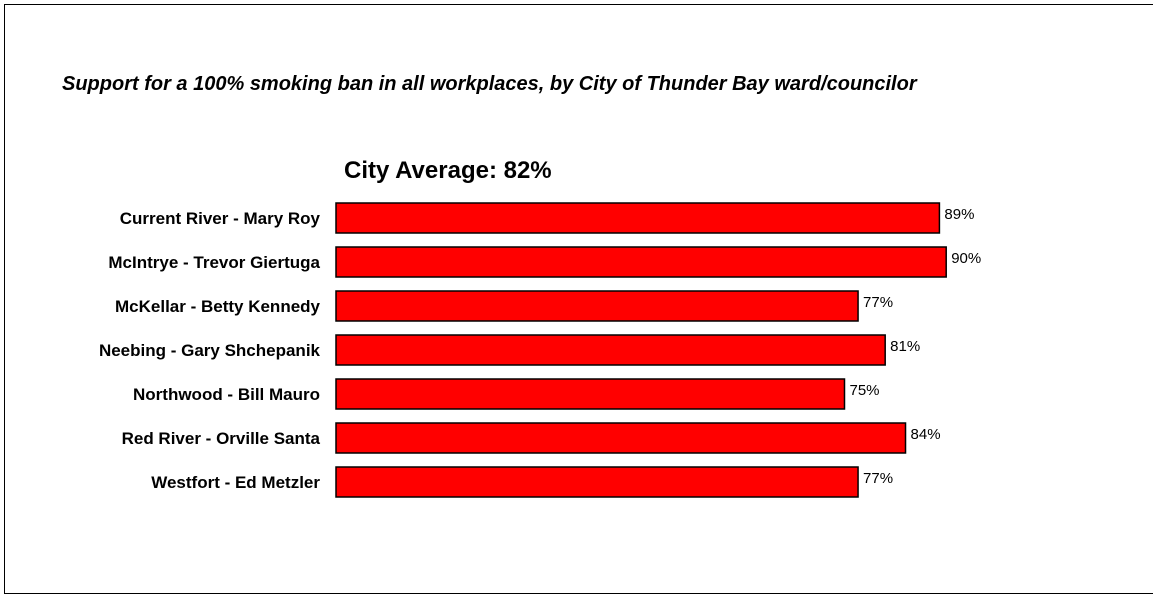 This screenshot has width=1153, height=594. Describe the element at coordinates (214, 262) in the screenshot. I see `category-label: McIntrye - Trevor Giertuga` at that location.